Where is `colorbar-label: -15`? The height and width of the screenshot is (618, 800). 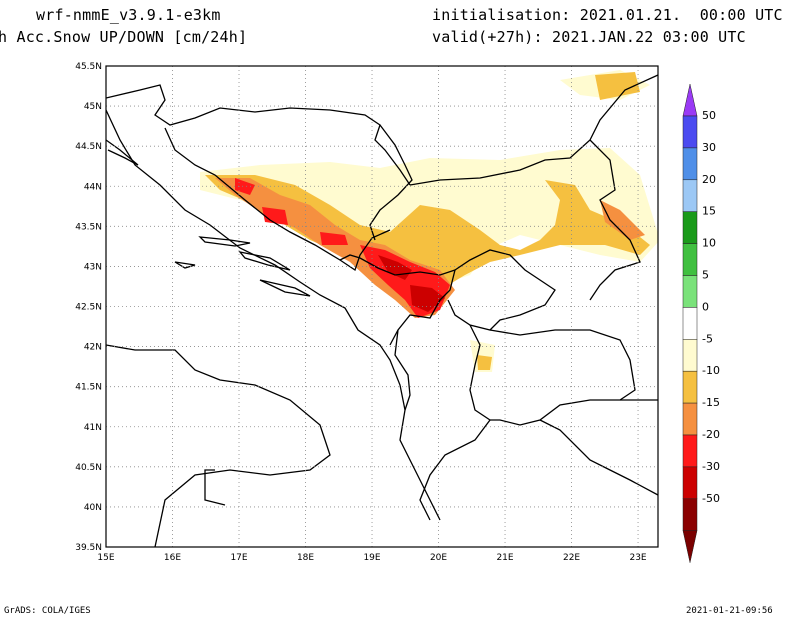
colorbar-label: -15 is located at coordinates (711, 402).